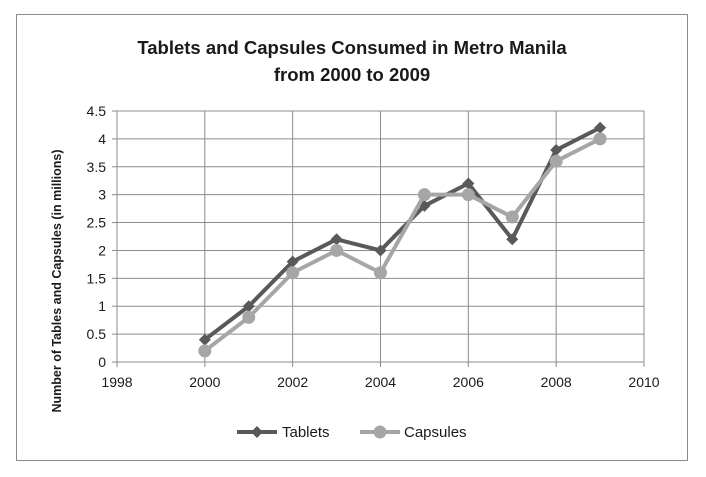 The width and height of the screenshot is (706, 477). What do you see at coordinates (352, 74) in the screenshot?
I see `chart-title-line-2: from 2000 to 2009` at bounding box center [352, 74].